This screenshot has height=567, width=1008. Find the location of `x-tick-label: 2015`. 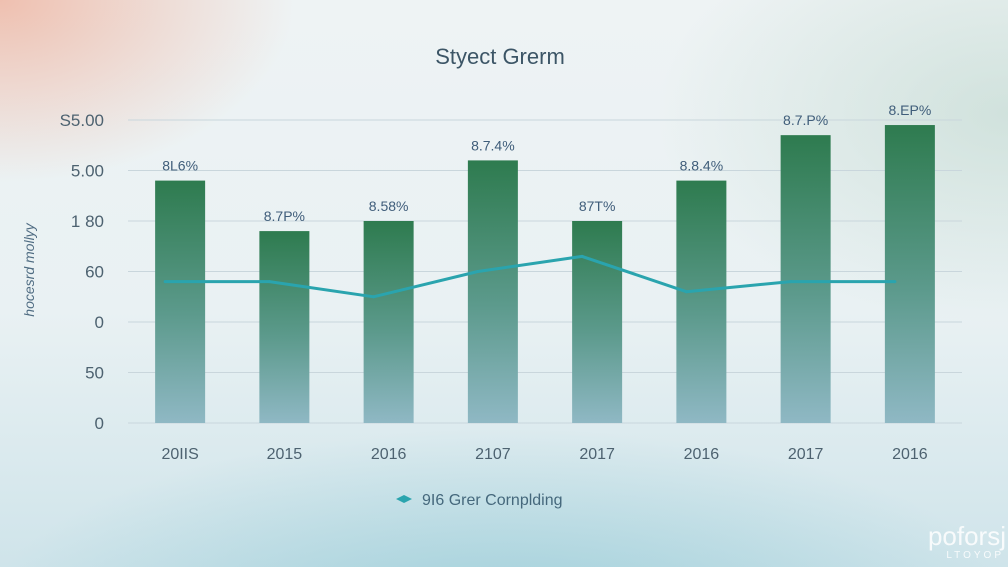

x-tick-label: 2015 is located at coordinates (285, 454).